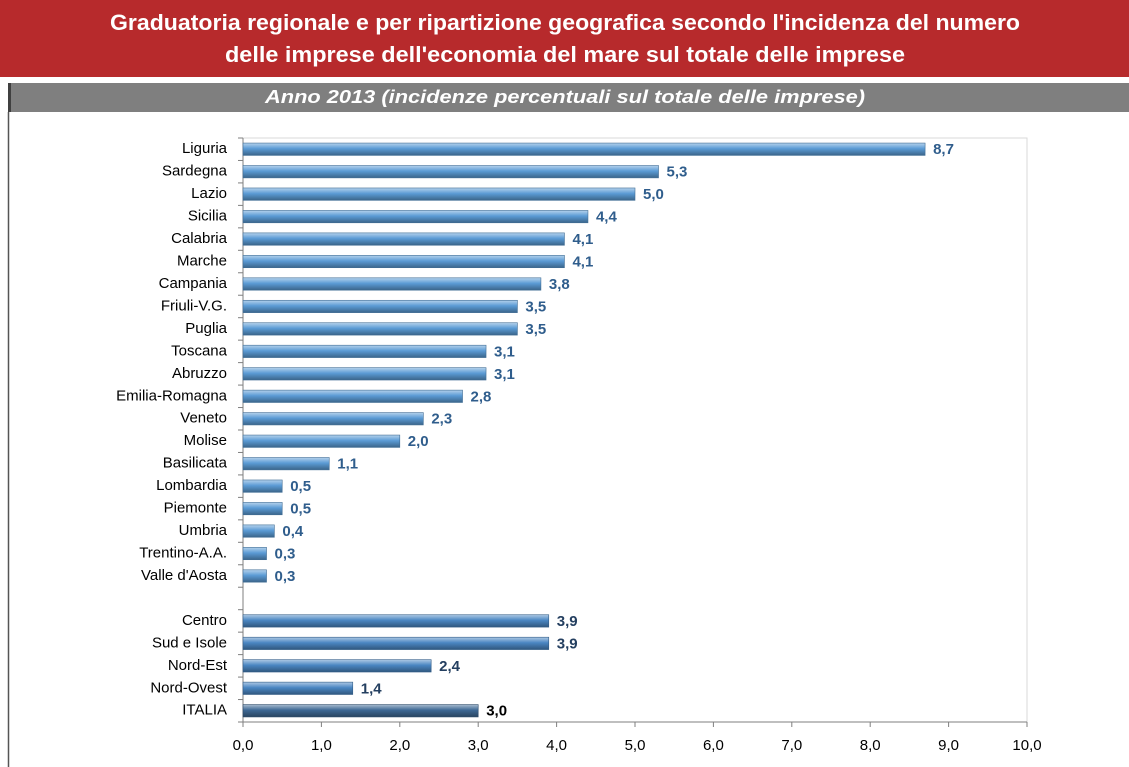 The image size is (1129, 767). Describe the element at coordinates (870, 745) in the screenshot. I see `x-tick-label: 8,0` at that location.